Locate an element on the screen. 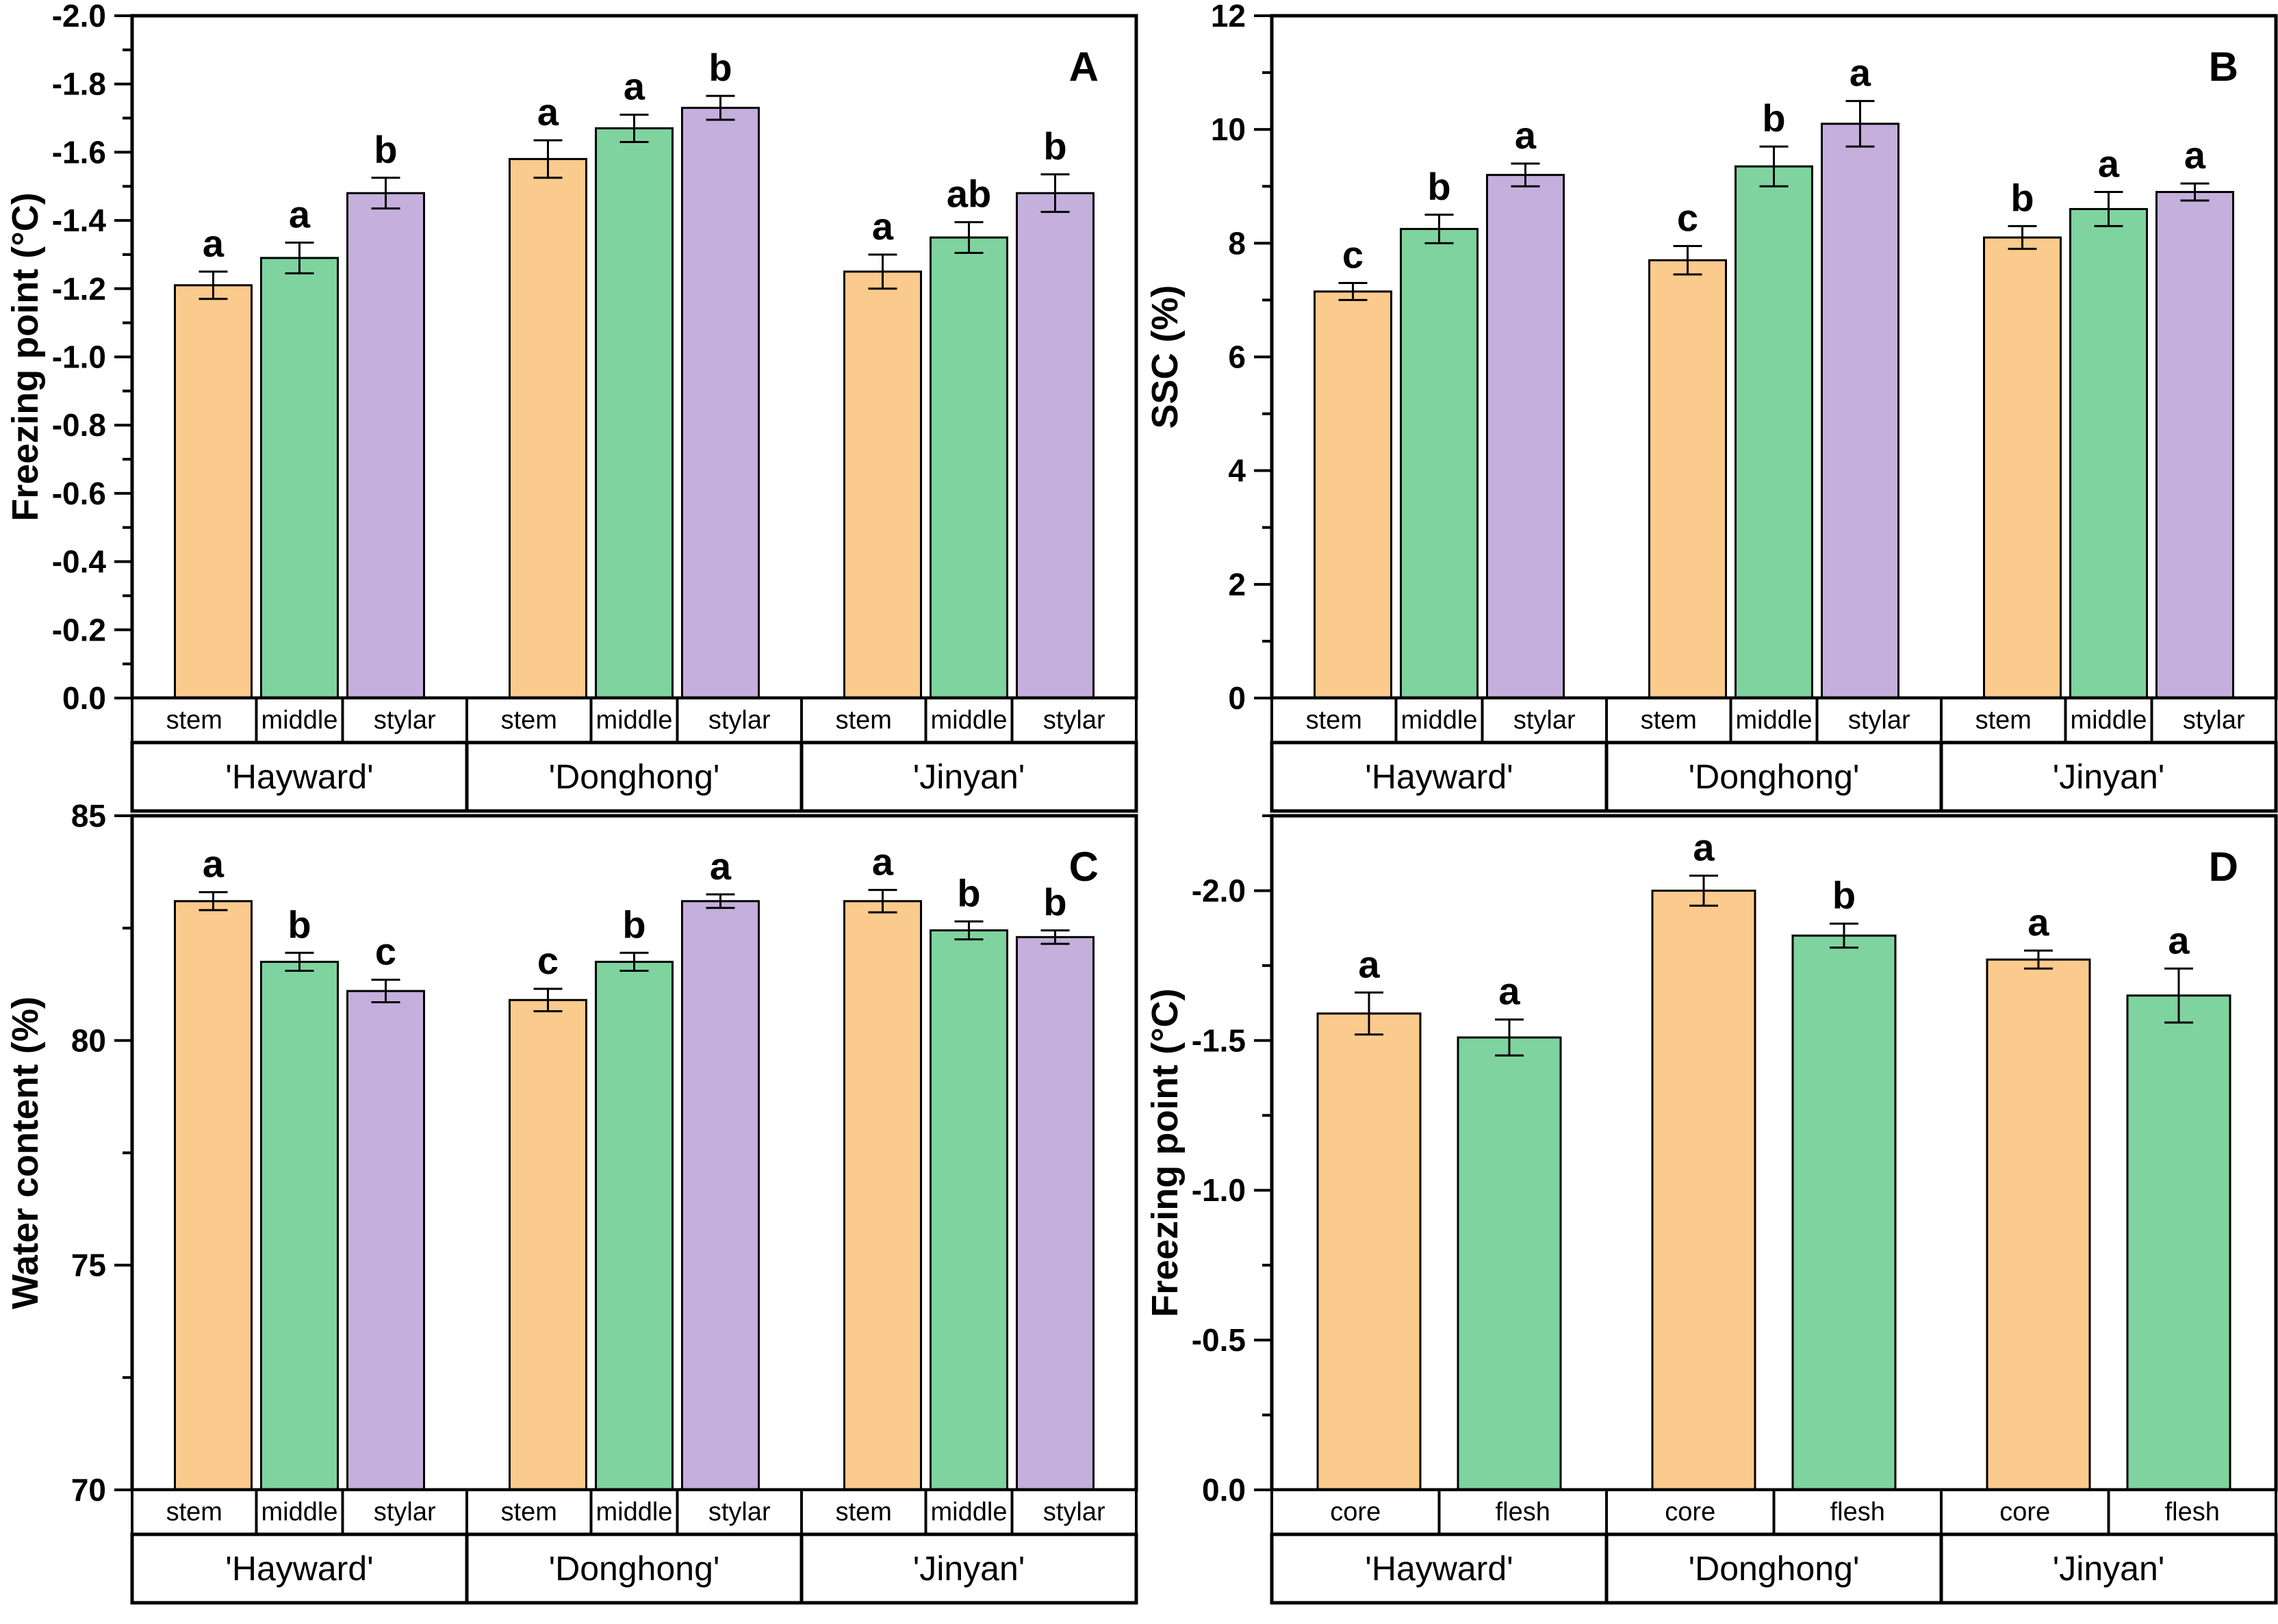  bar-Donghong-stem is located at coordinates (1687, 479).